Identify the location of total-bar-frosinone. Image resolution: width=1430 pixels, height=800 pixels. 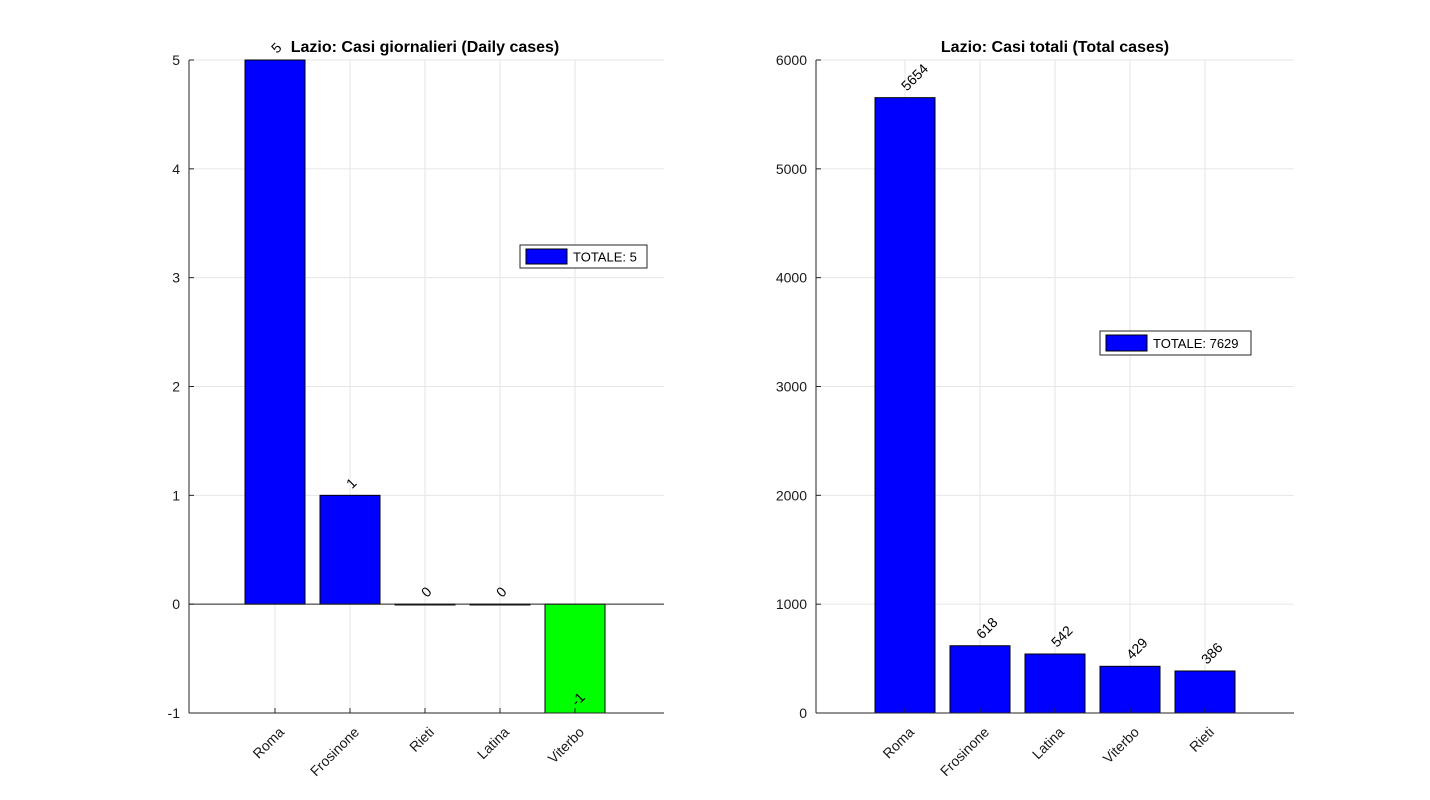
(980, 679).